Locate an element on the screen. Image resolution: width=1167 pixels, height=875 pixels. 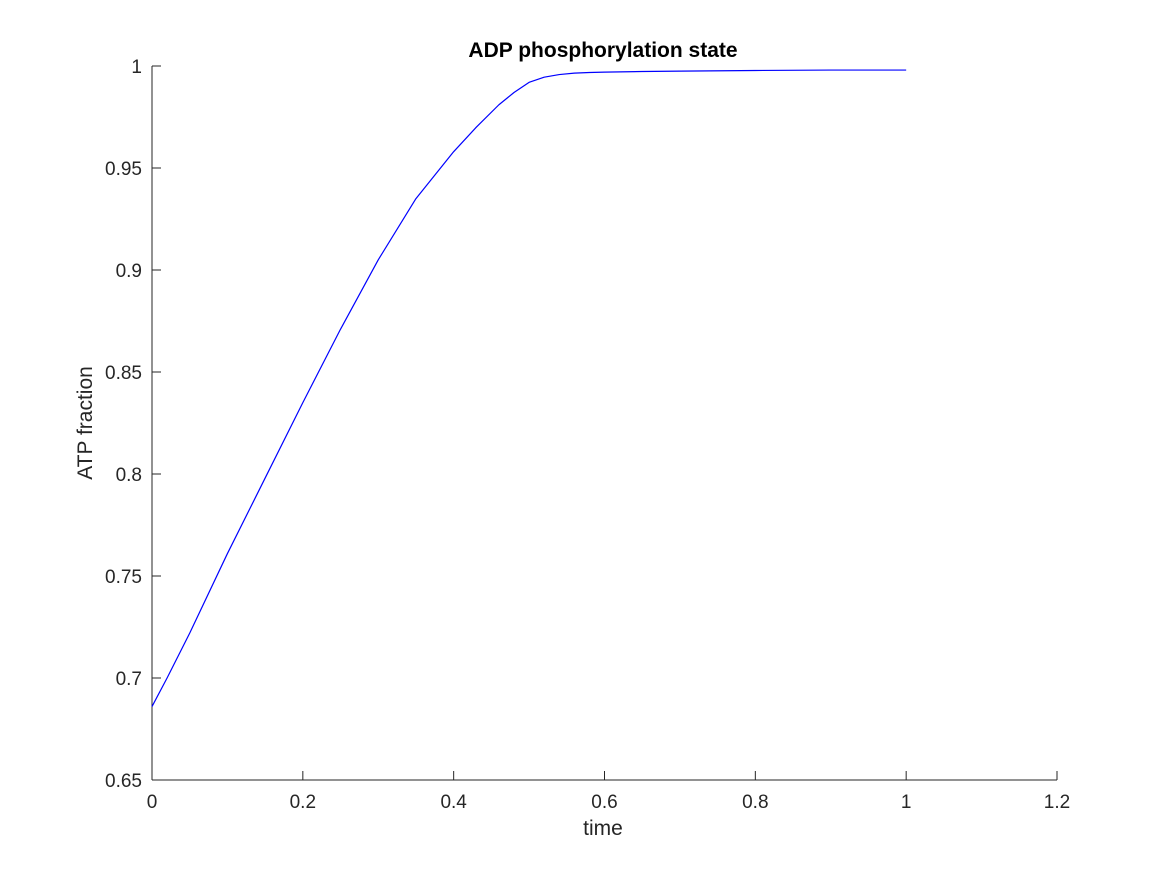
x-tick-label: 0.2 is located at coordinates (303, 802).